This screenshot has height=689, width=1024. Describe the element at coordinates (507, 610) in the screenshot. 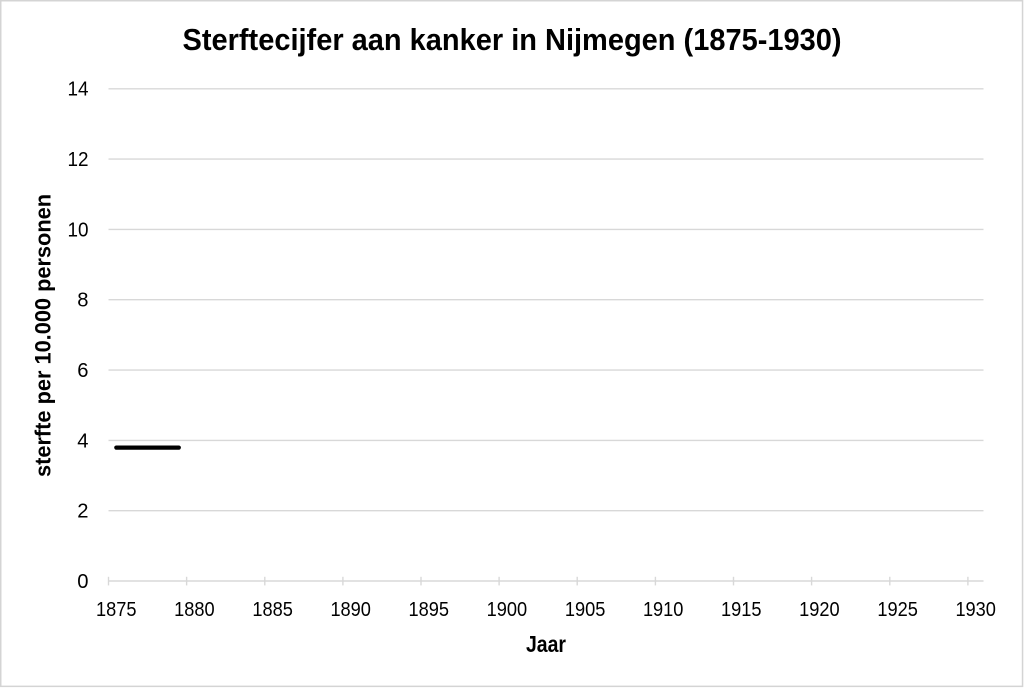

I see `svg-text: 1900` at that location.